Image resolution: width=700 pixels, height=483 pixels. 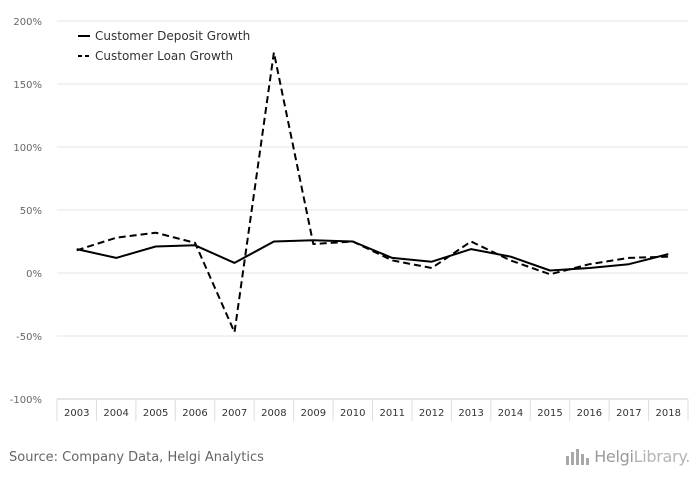 I want to click on legend-item-deposit: Customer Deposit Growth, so click(x=164, y=36).